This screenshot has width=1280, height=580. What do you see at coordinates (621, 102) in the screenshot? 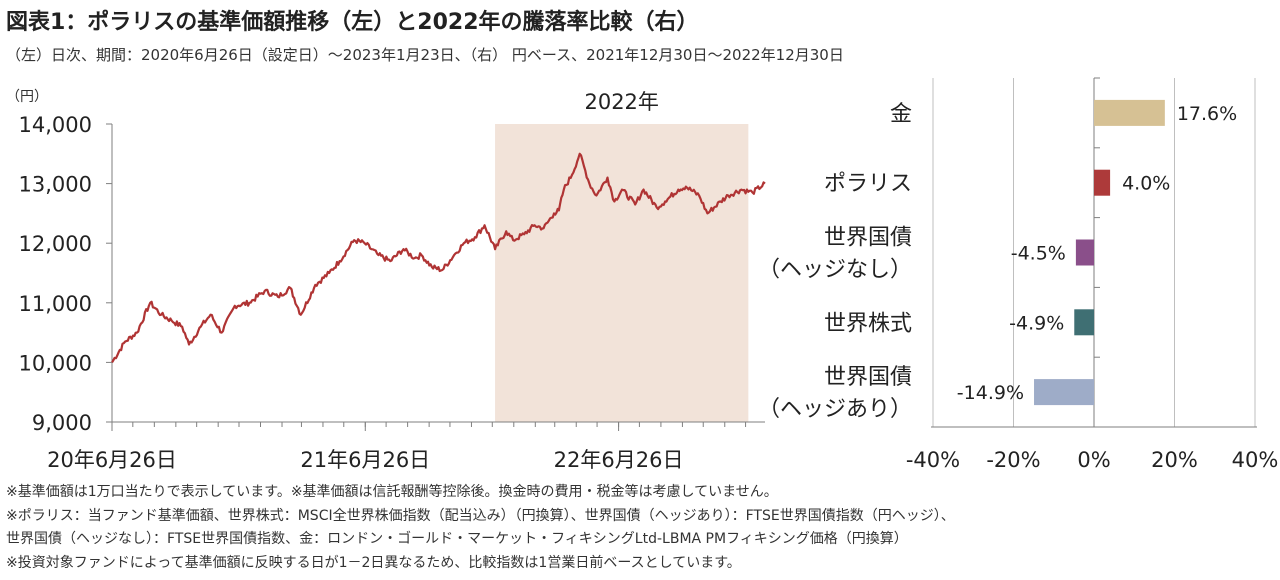
I see `highlight-label: 2022年` at bounding box center [621, 102].